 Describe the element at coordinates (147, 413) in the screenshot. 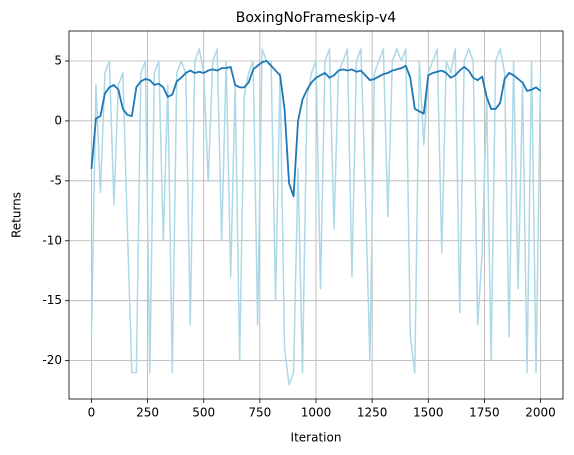

I see `x-tick-label: 250` at that location.